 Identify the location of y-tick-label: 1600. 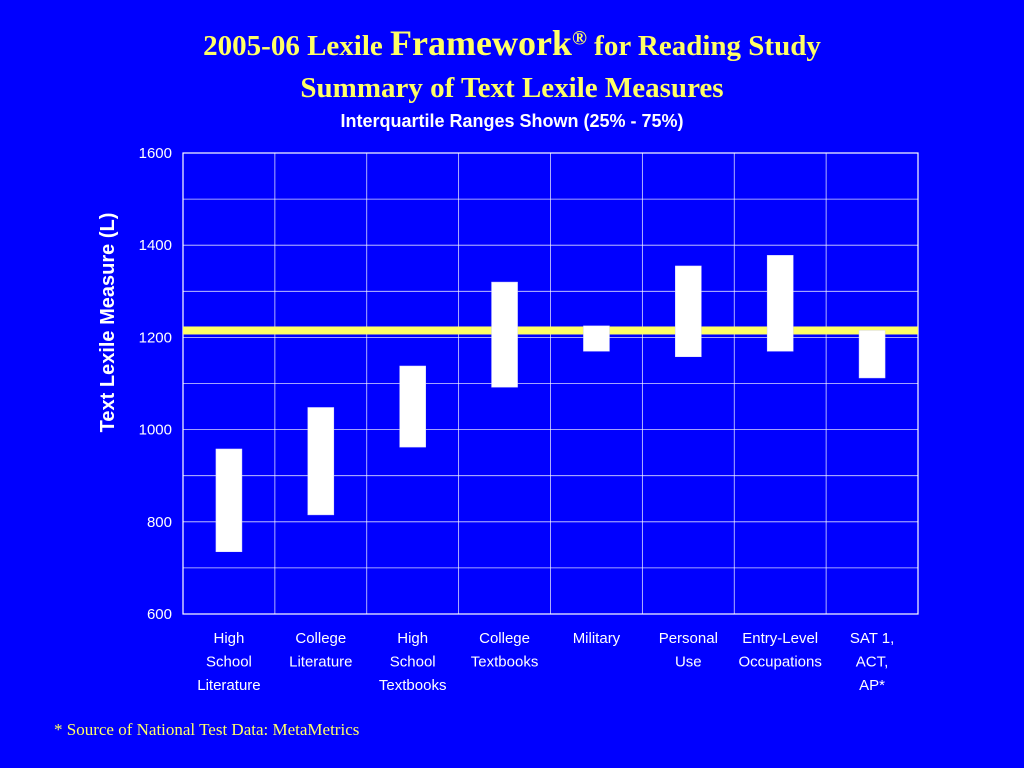
(155, 153).